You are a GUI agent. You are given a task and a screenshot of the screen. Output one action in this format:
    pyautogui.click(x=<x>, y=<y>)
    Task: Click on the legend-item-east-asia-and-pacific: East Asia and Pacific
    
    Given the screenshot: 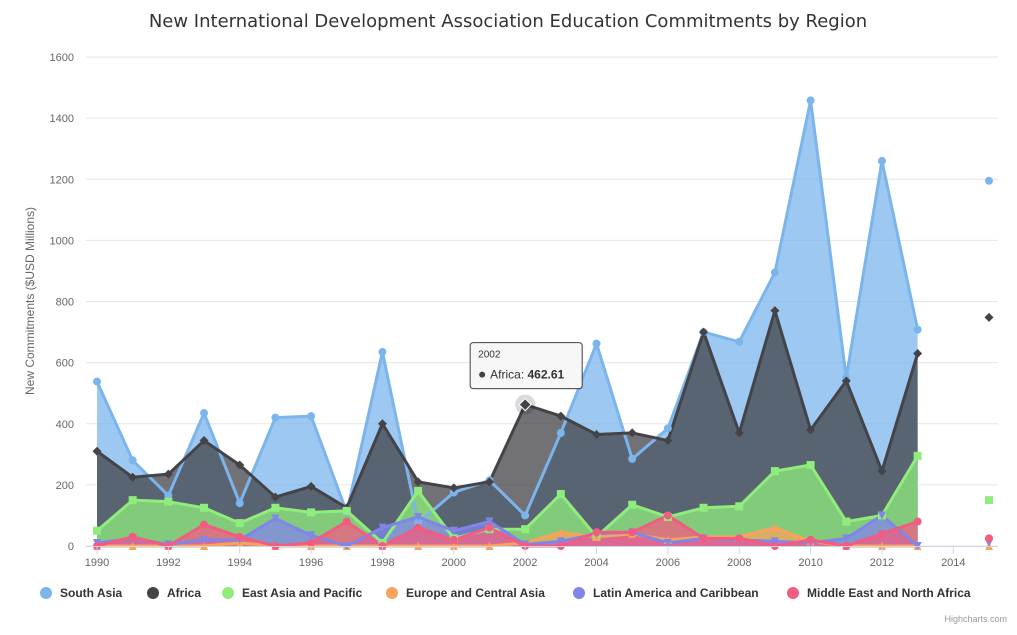 What is the action you would take?
    pyautogui.click(x=292, y=593)
    